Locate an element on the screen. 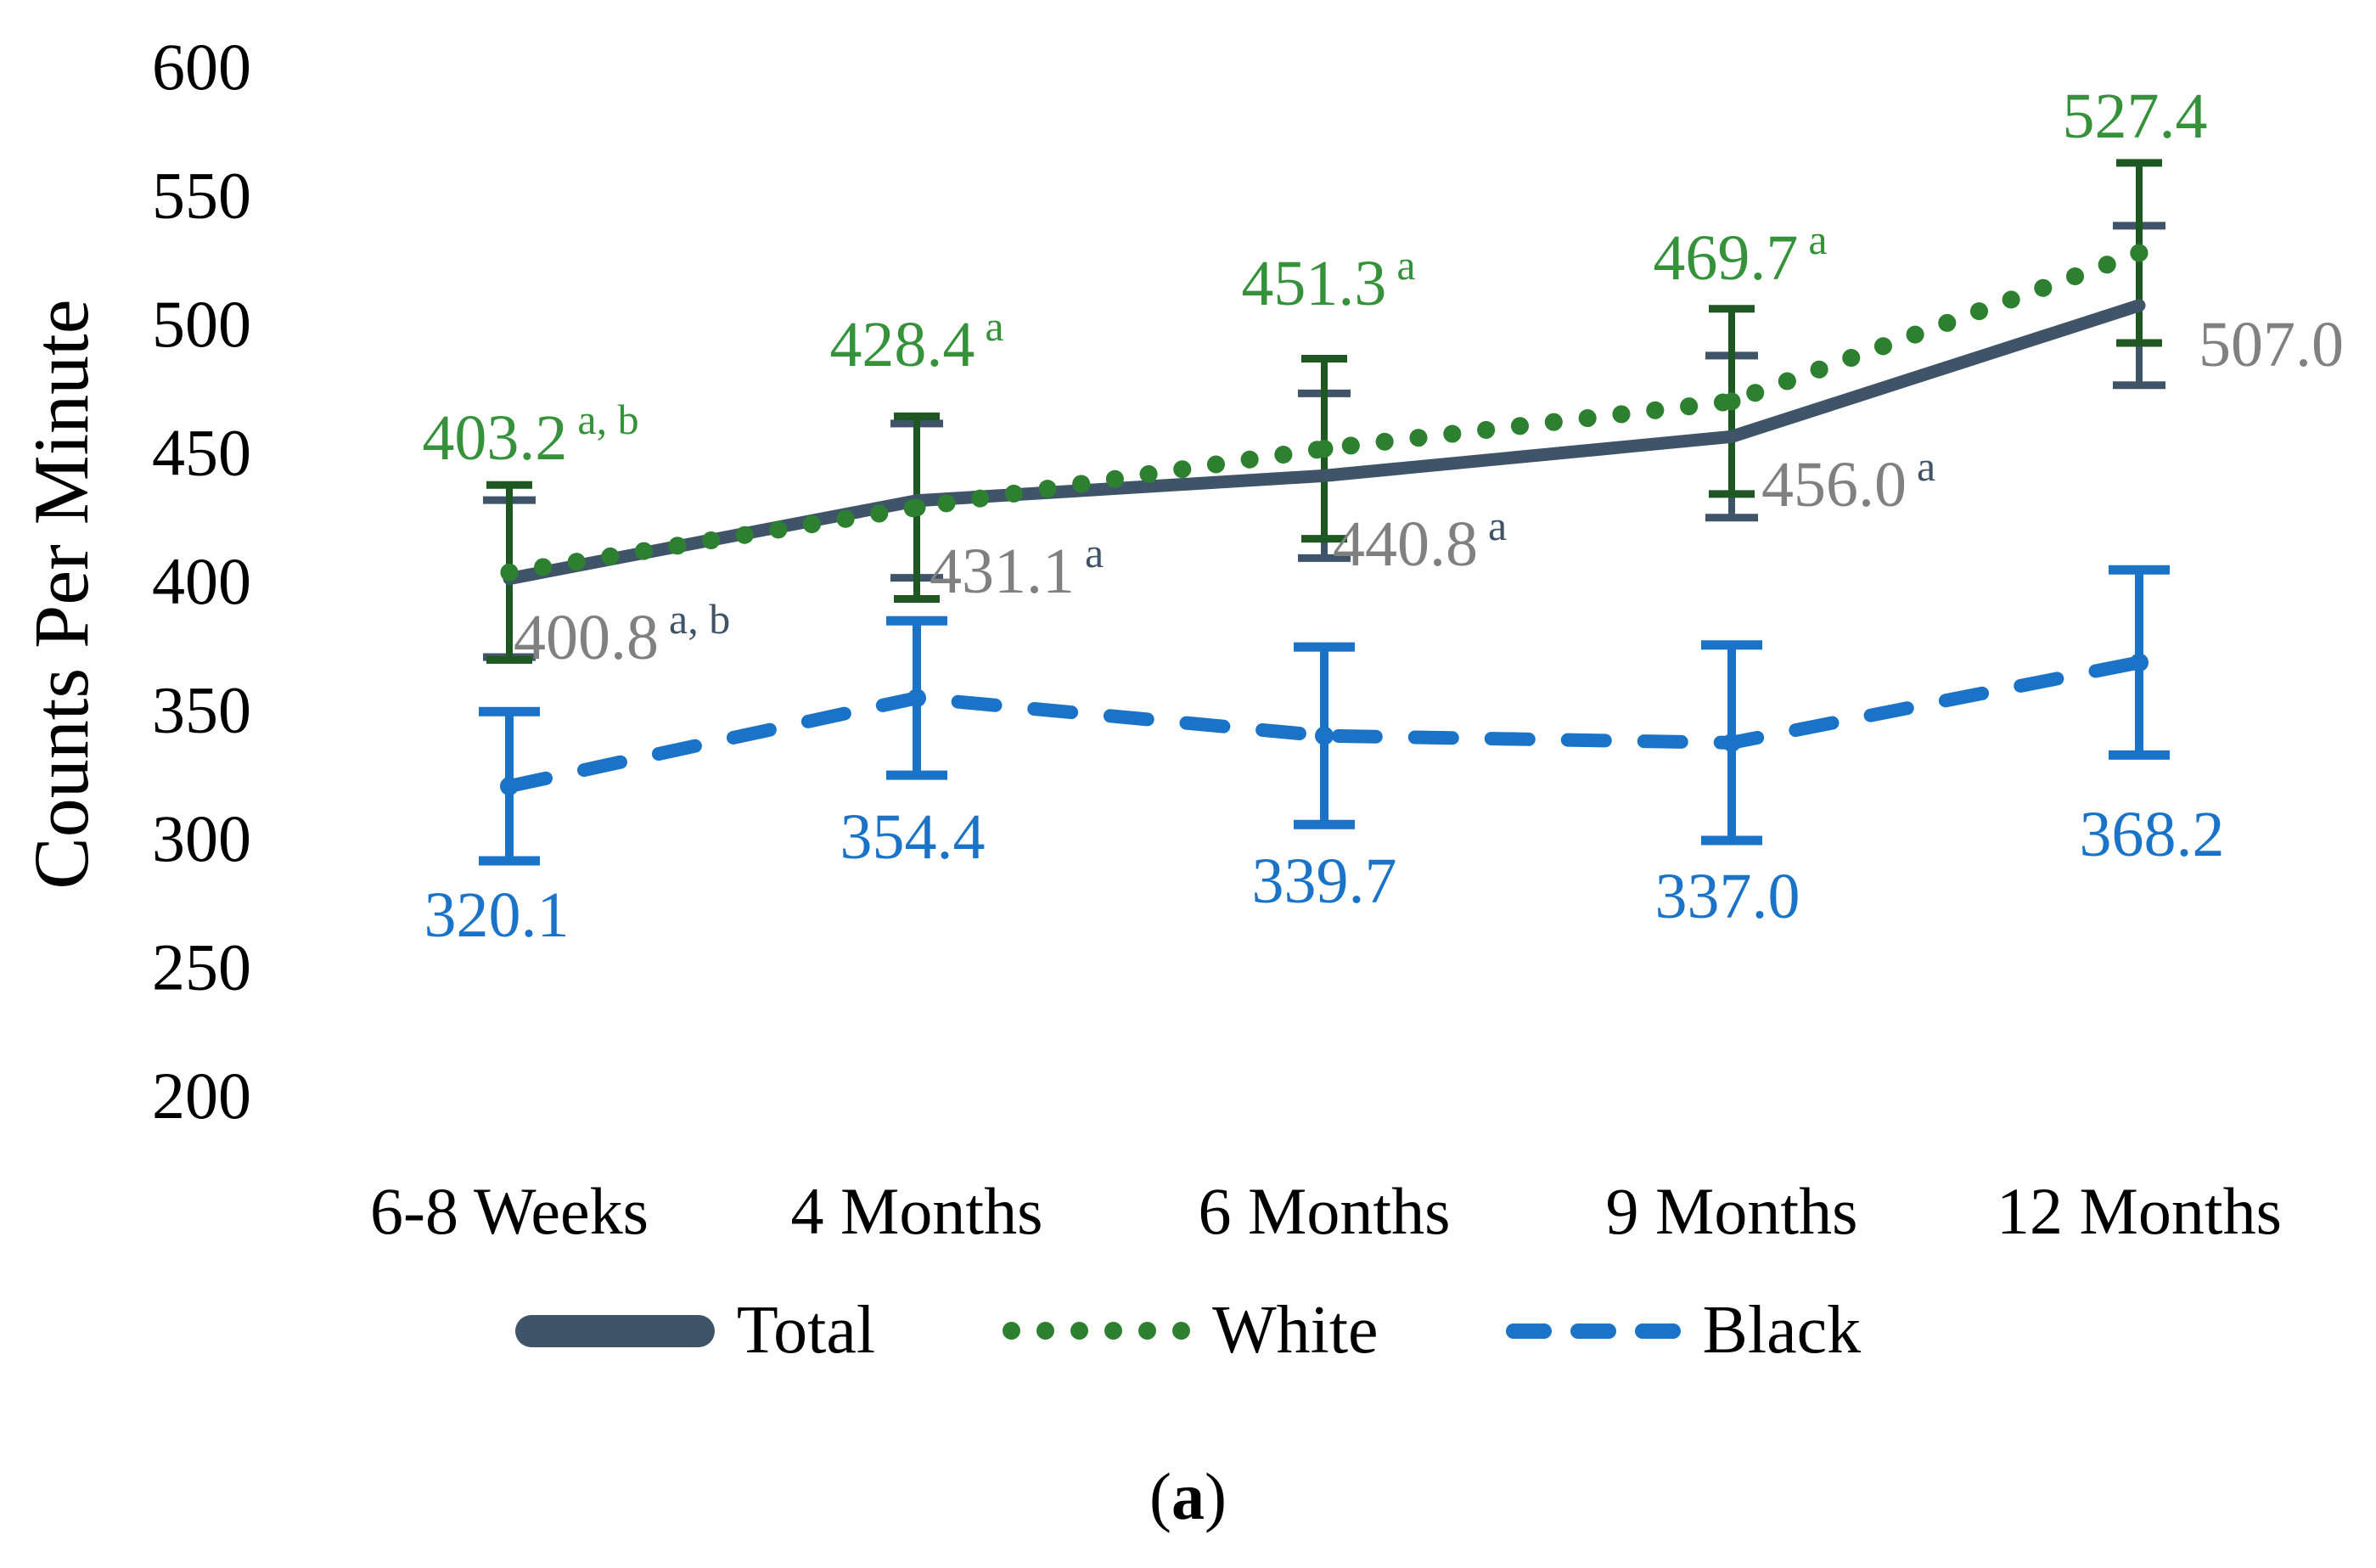 This screenshot has width=2376, height=1568. svg-text:428.4a: 428.4 a is located at coordinates (916, 341).